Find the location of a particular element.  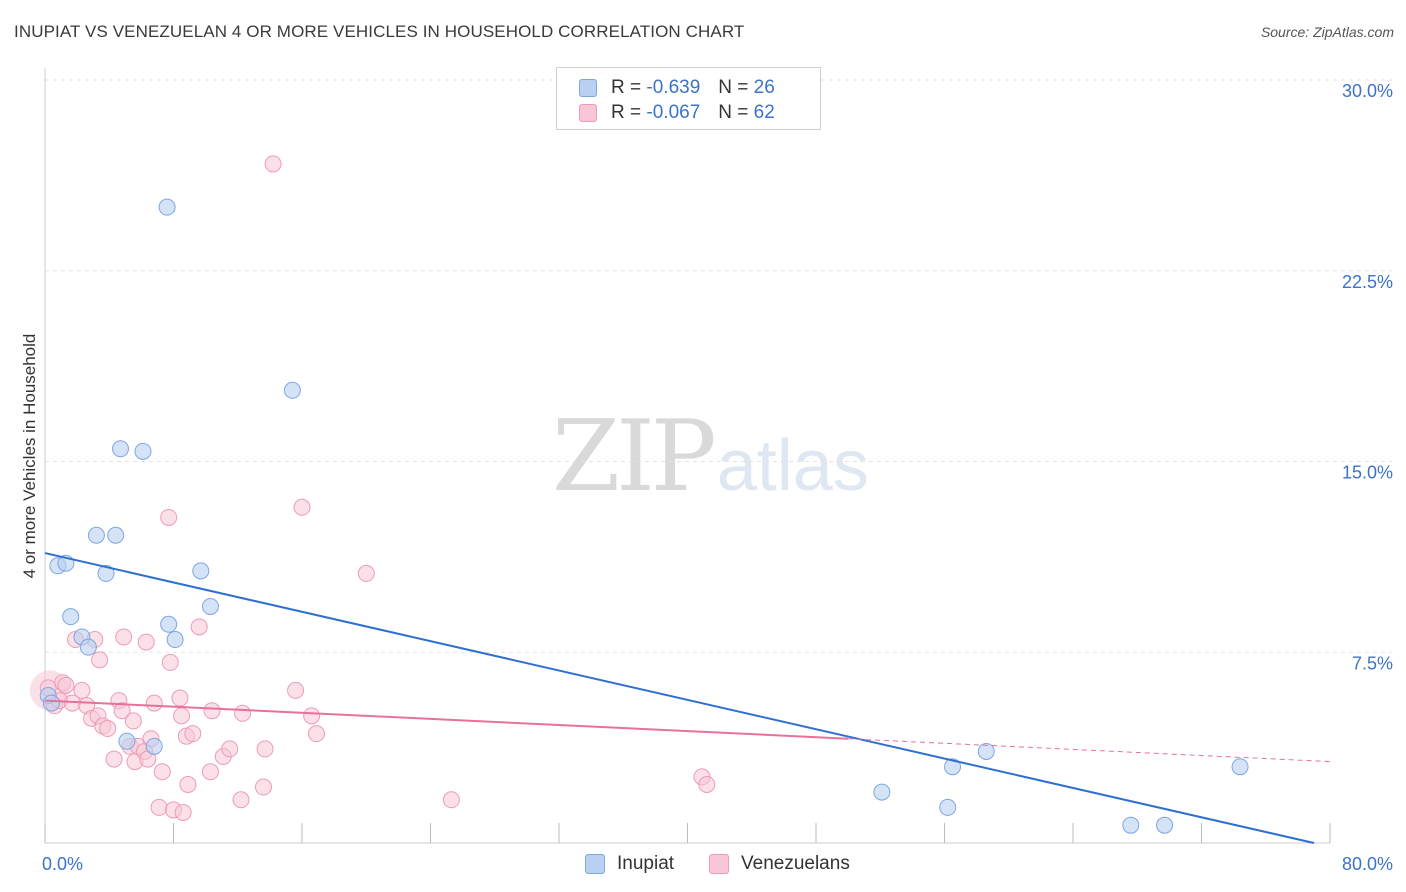

venezuelans-legend-swatch is located at coordinates (719, 864).